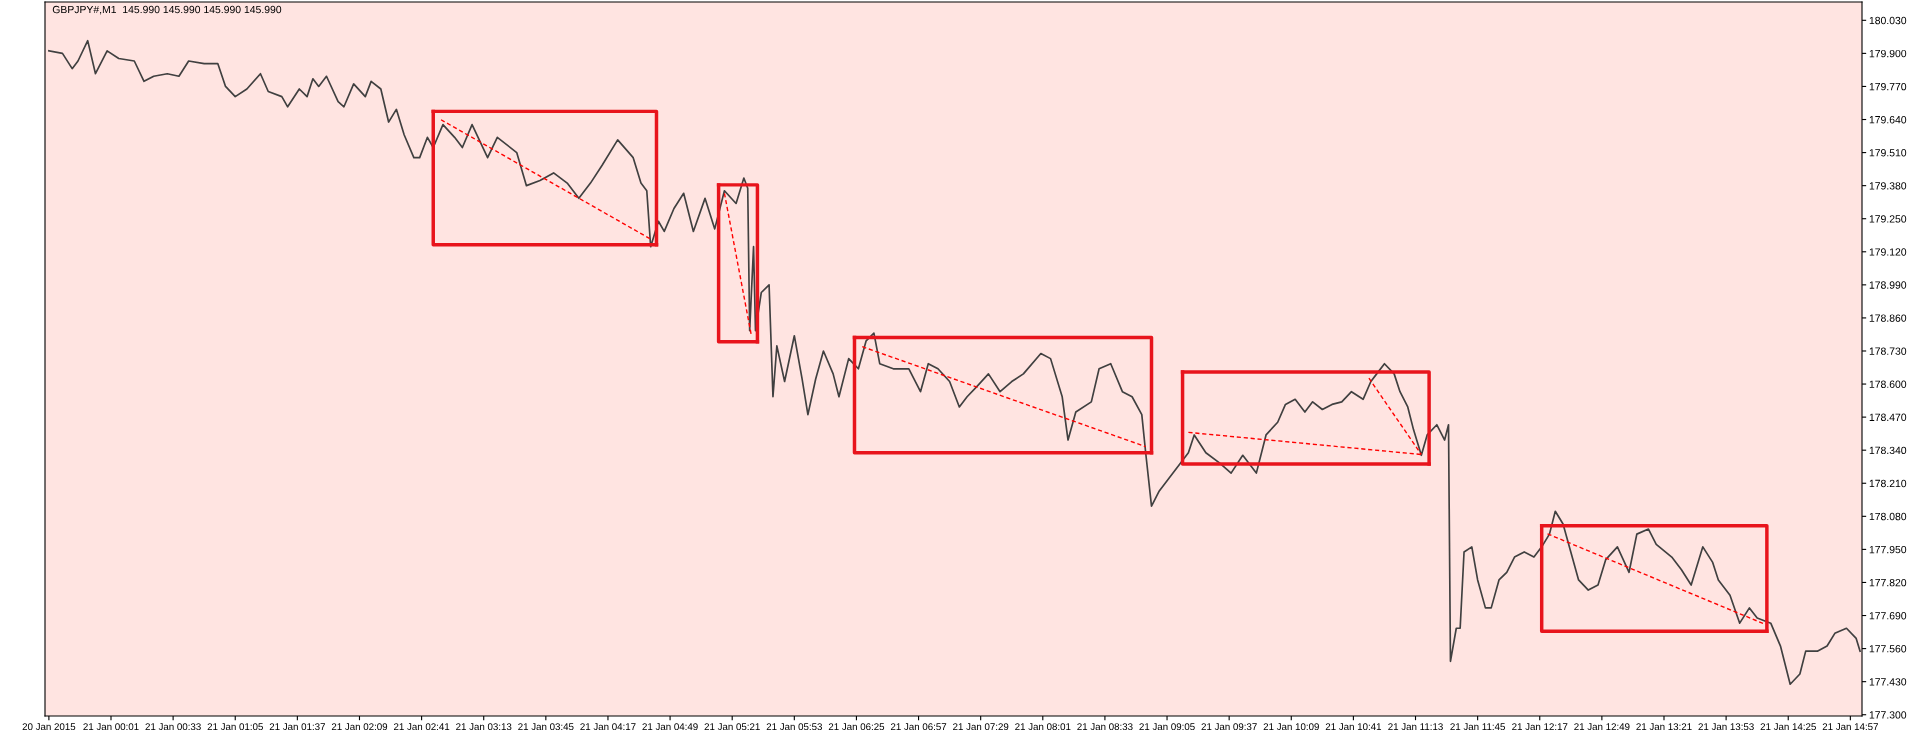  Describe the element at coordinates (1167, 727) in the screenshot. I see `x-tick-label: 21 Jan 09:05` at that location.